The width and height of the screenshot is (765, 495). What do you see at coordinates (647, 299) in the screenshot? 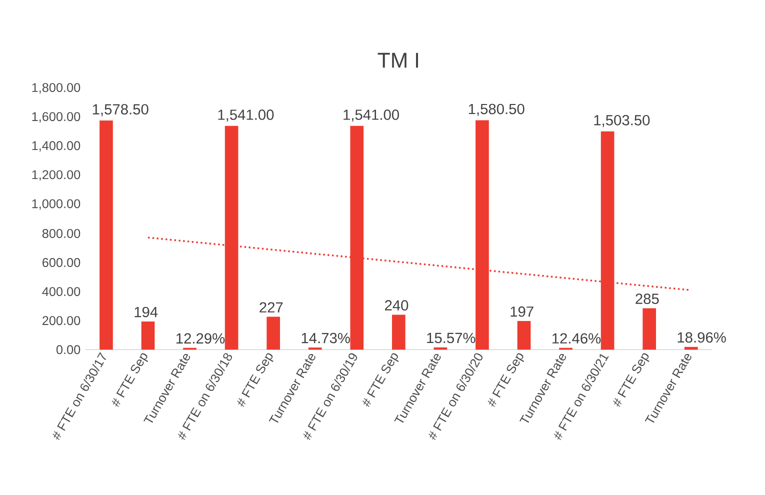
I see `data-label: 285` at bounding box center [647, 299].